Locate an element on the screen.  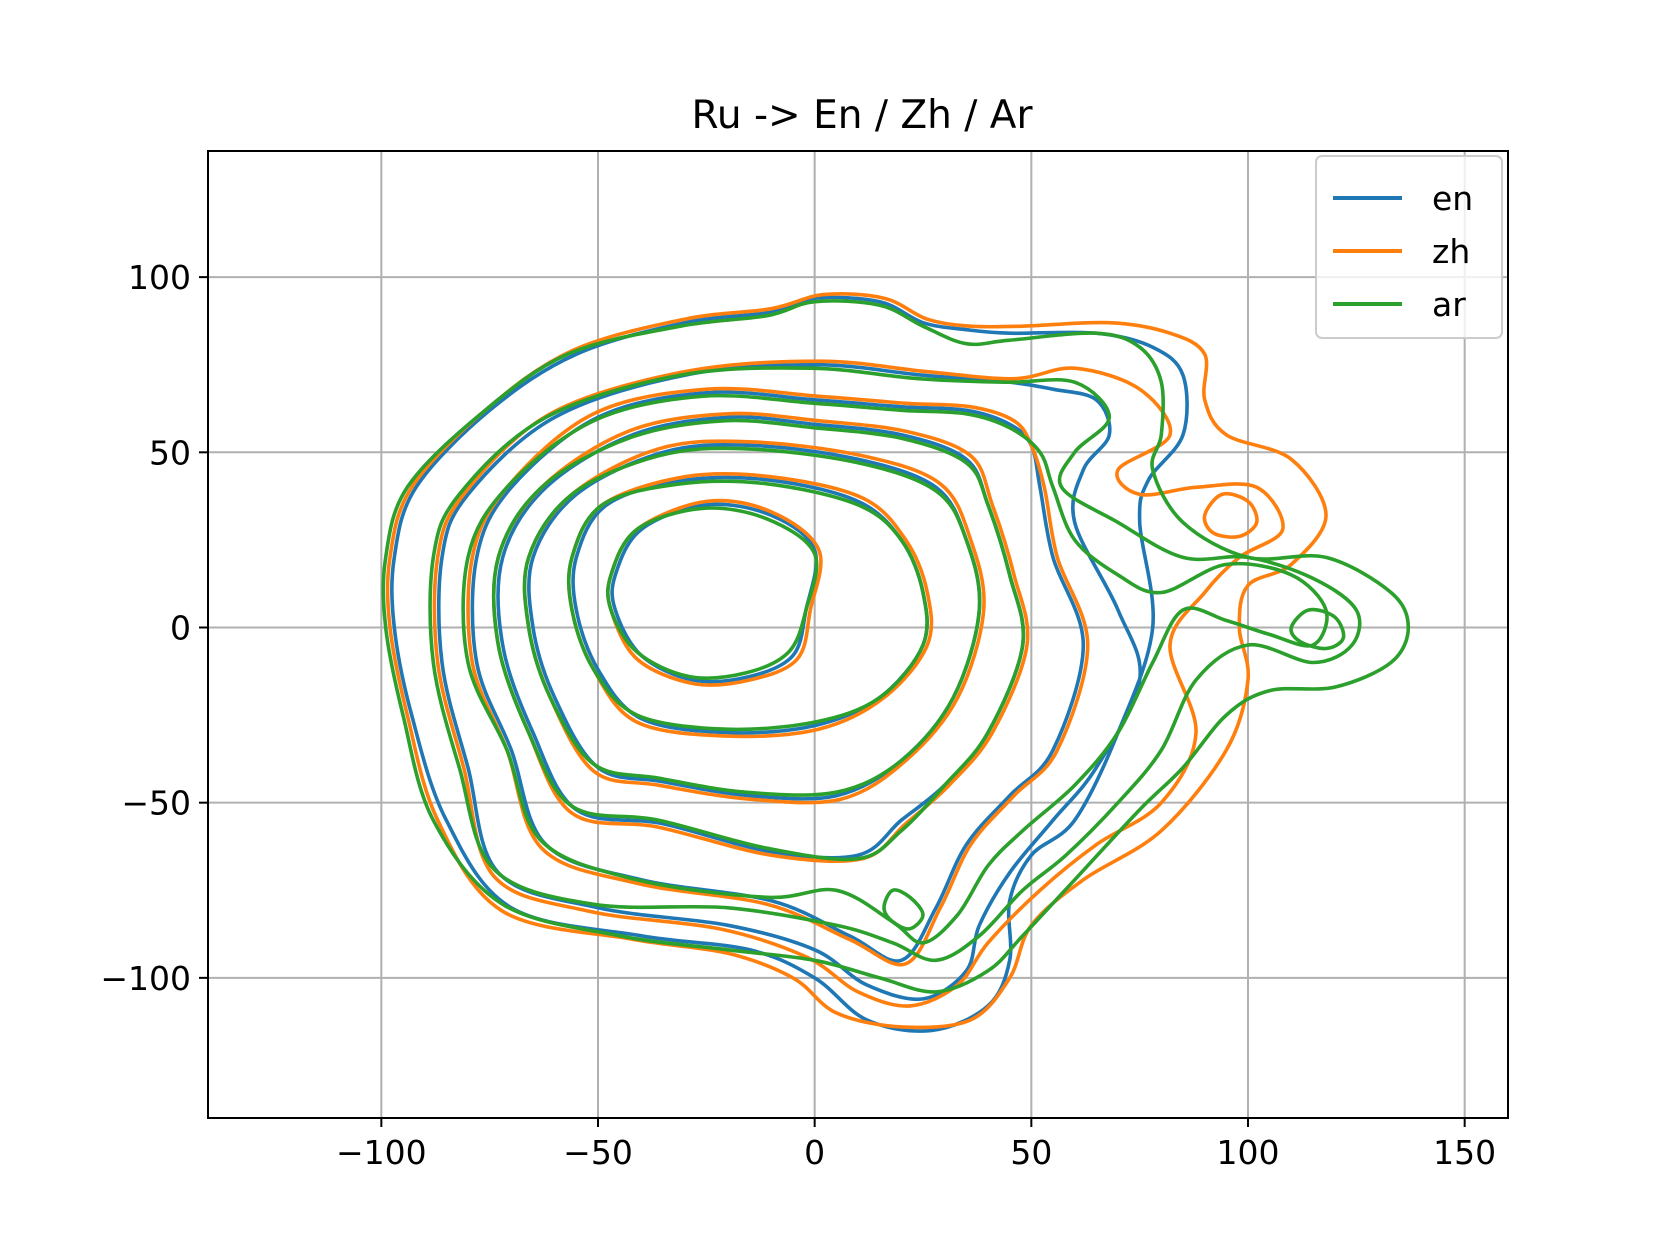
legend-label-ar: ar is located at coordinates (1449, 304).